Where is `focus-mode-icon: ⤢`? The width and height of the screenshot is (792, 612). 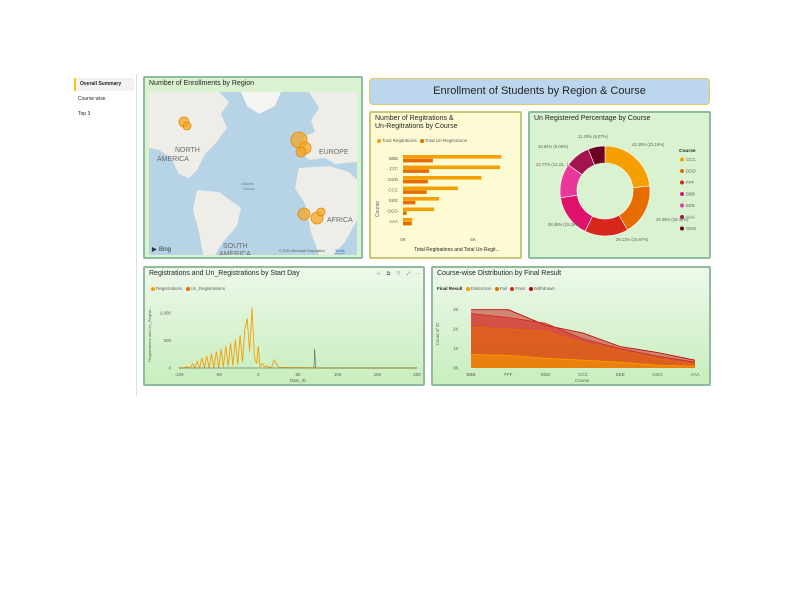
focus-mode-icon: ⤢ is located at coordinates (408, 274).